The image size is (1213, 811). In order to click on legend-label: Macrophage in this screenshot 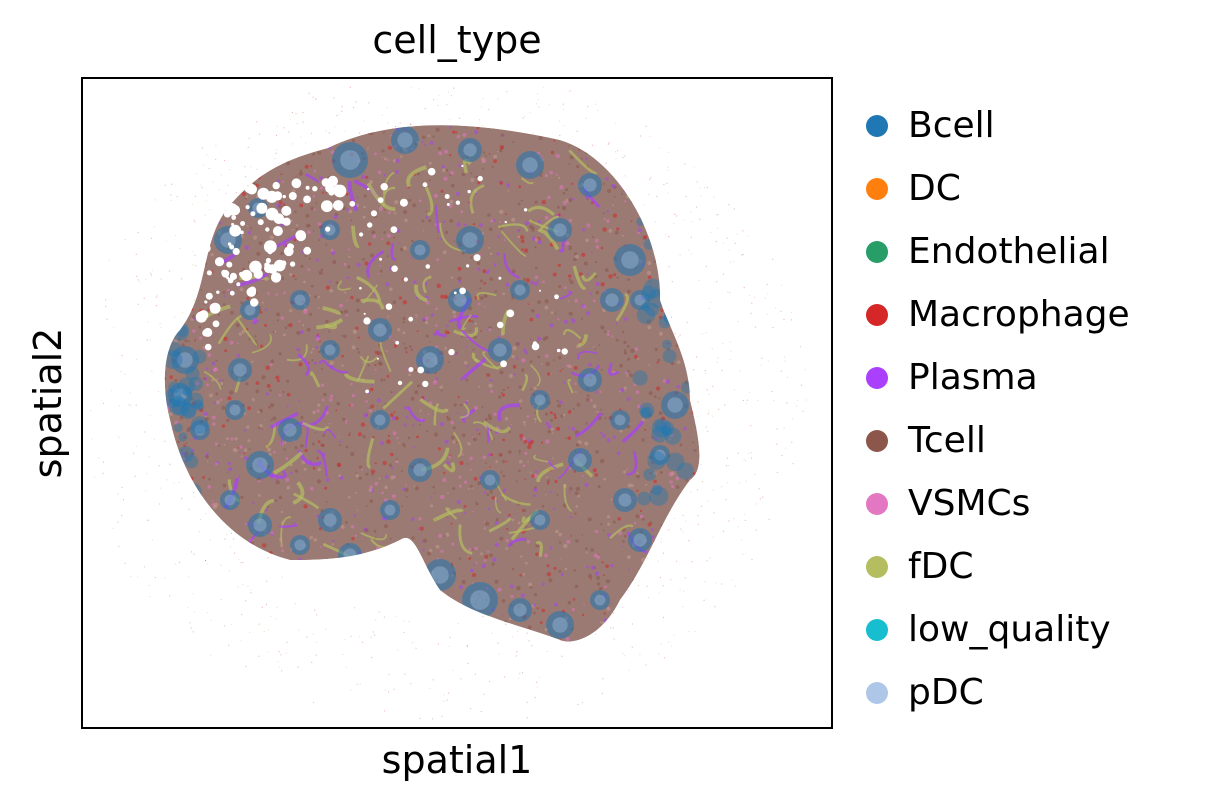, I will do `click(1019, 314)`.